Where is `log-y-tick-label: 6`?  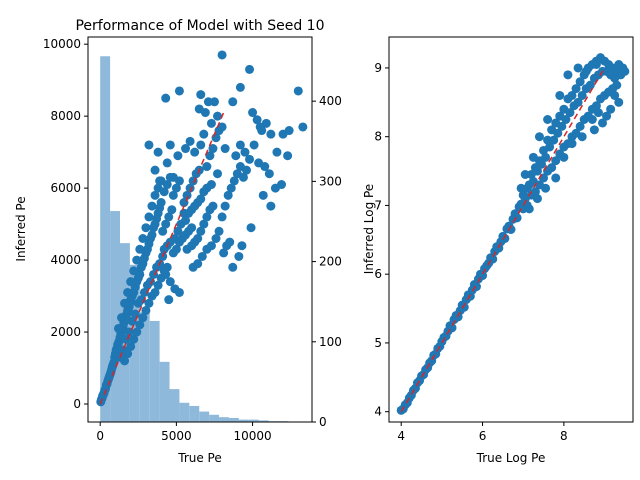
log-y-tick-label: 6 is located at coordinates (378, 274).